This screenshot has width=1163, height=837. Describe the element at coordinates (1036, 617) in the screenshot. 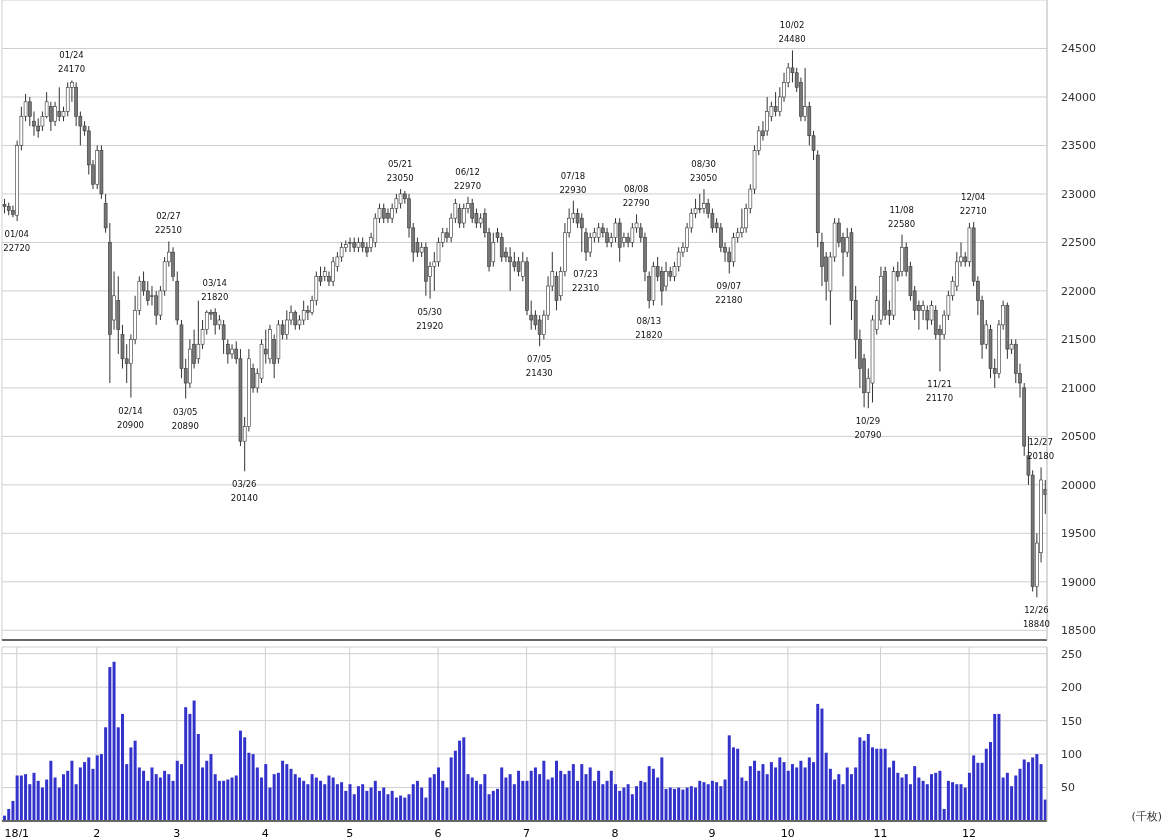

I see `annotation: 12/26 18840` at that location.